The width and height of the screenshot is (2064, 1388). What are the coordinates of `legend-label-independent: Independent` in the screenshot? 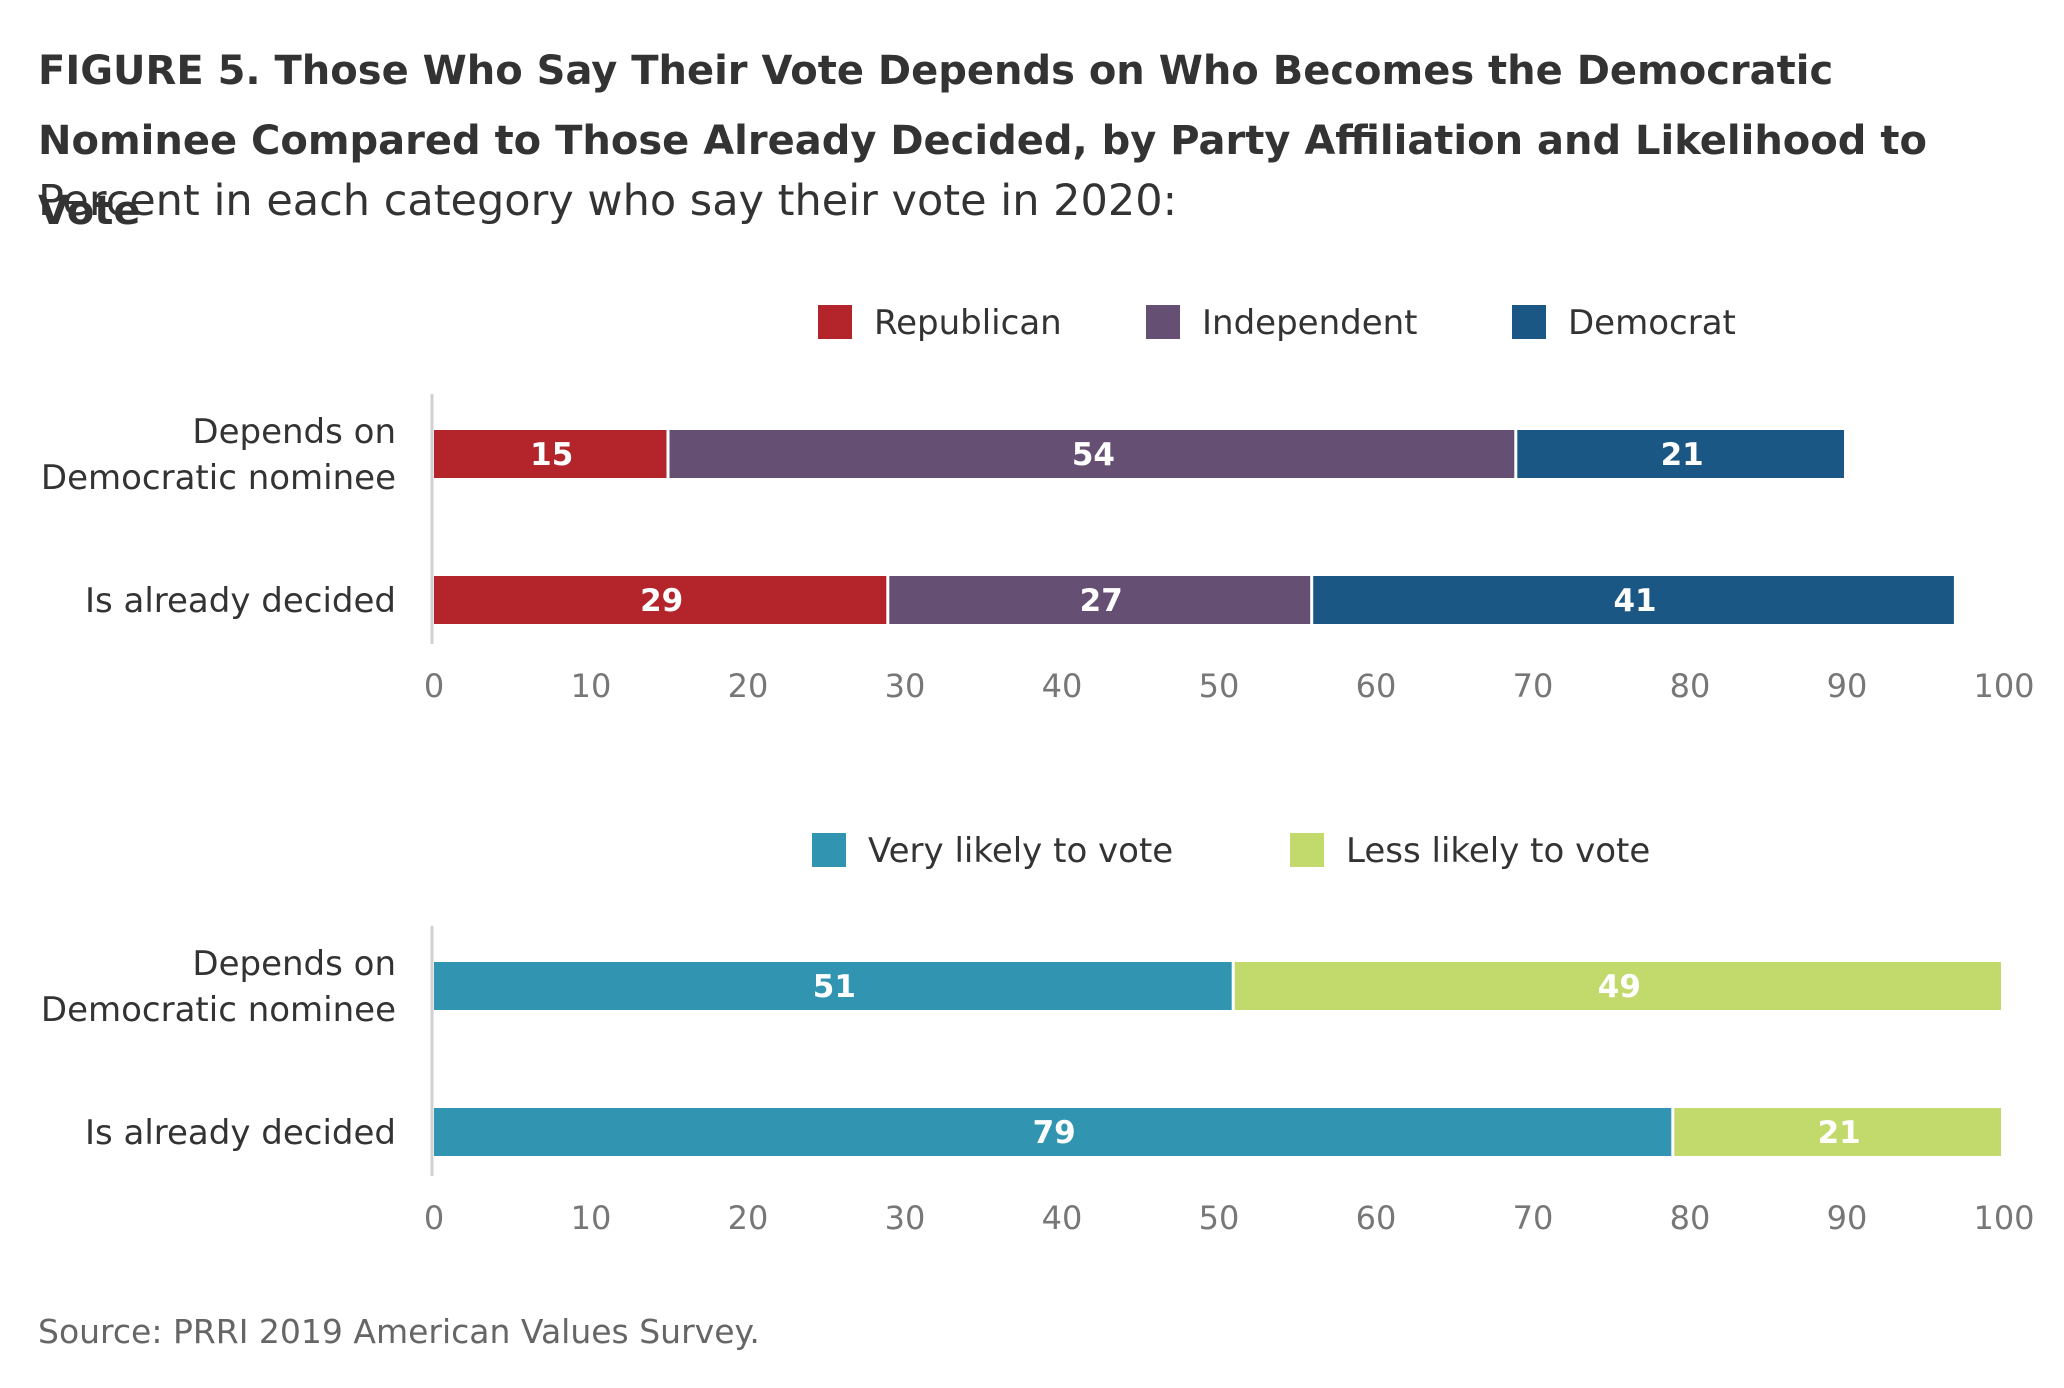 It's located at (1310, 323).